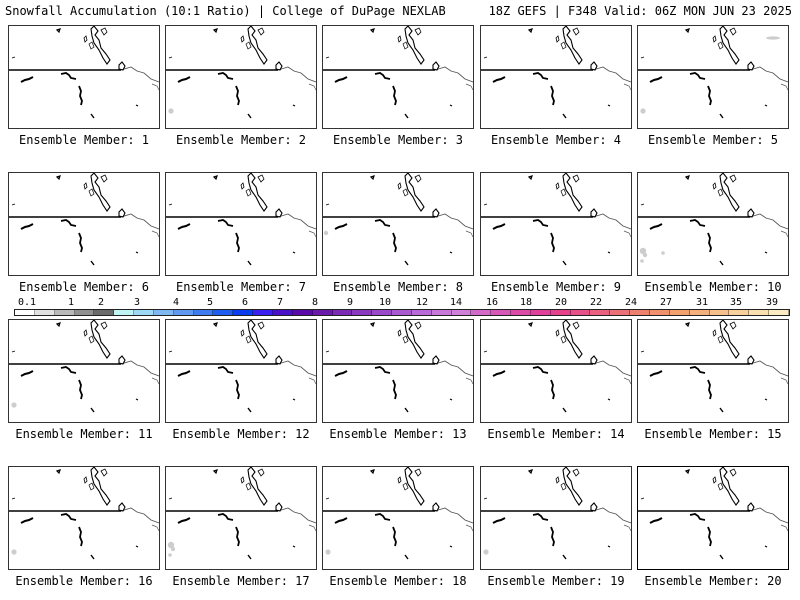  I want to click on scale-tick-label: 16, so click(492, 302).